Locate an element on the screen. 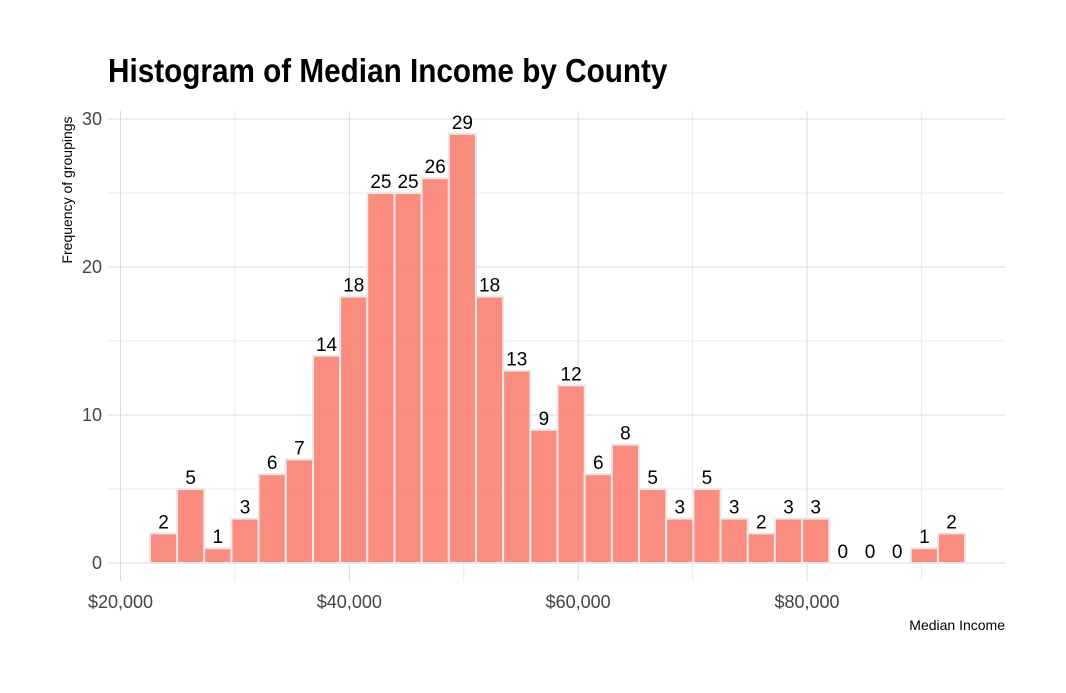 The height and width of the screenshot is (693, 1066). x-tick-label: $80,000 is located at coordinates (806, 602).